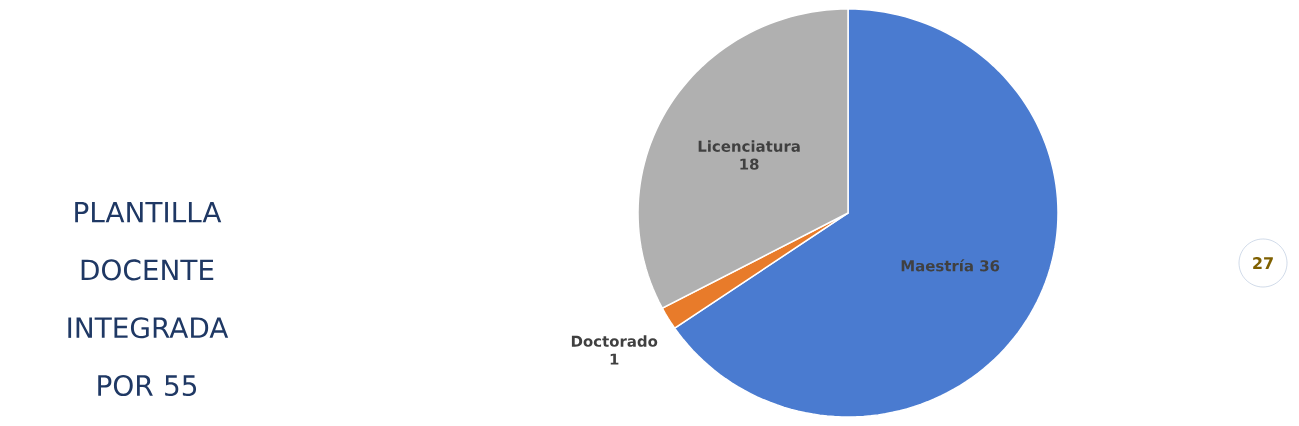 The height and width of the screenshot is (426, 1299). What do you see at coordinates (614, 359) in the screenshot?
I see `data-label: 1` at bounding box center [614, 359].